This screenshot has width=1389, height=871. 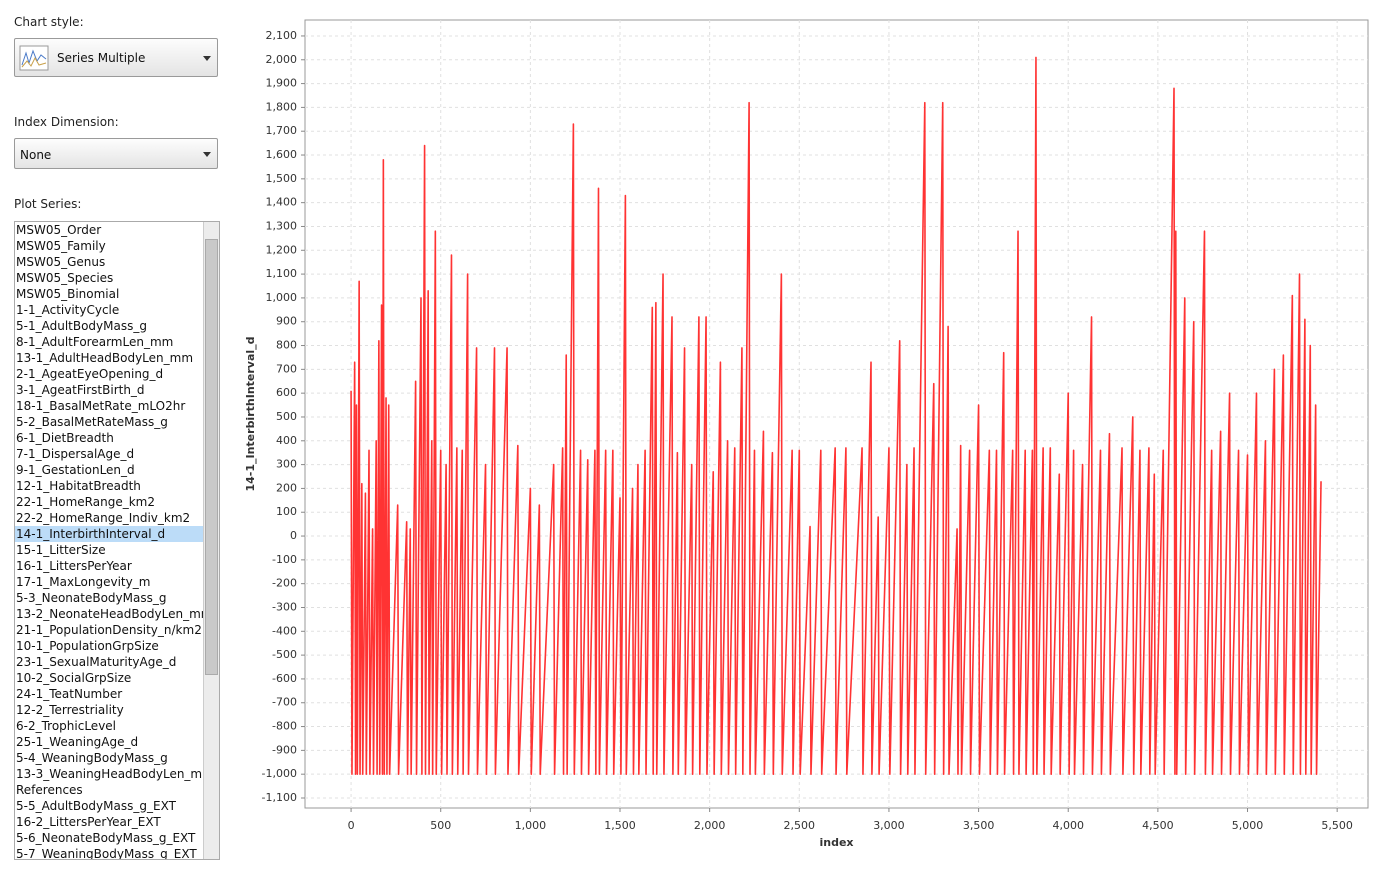 What do you see at coordinates (90, 374) in the screenshot?
I see `list-item: 2-1_AgeatEyeOpening_d` at bounding box center [90, 374].